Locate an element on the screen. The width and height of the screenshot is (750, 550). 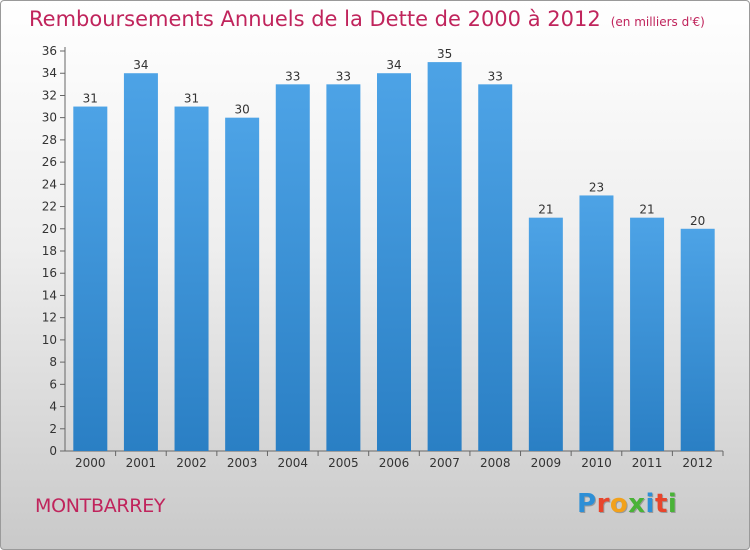
chart-subtitle: (en milliers d'€) is located at coordinates (657, 22).